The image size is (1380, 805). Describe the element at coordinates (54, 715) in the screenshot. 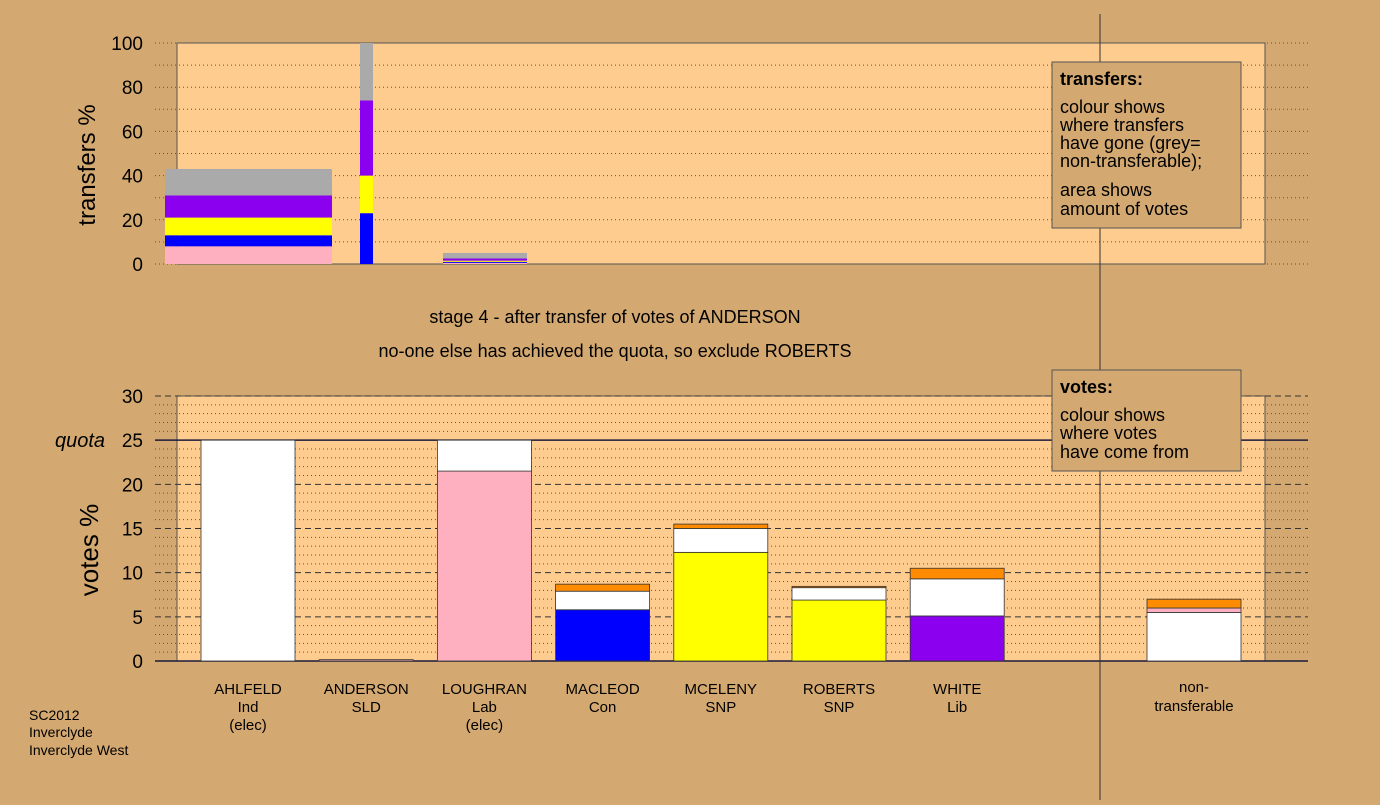

I see `footer-line: SC2012` at that location.